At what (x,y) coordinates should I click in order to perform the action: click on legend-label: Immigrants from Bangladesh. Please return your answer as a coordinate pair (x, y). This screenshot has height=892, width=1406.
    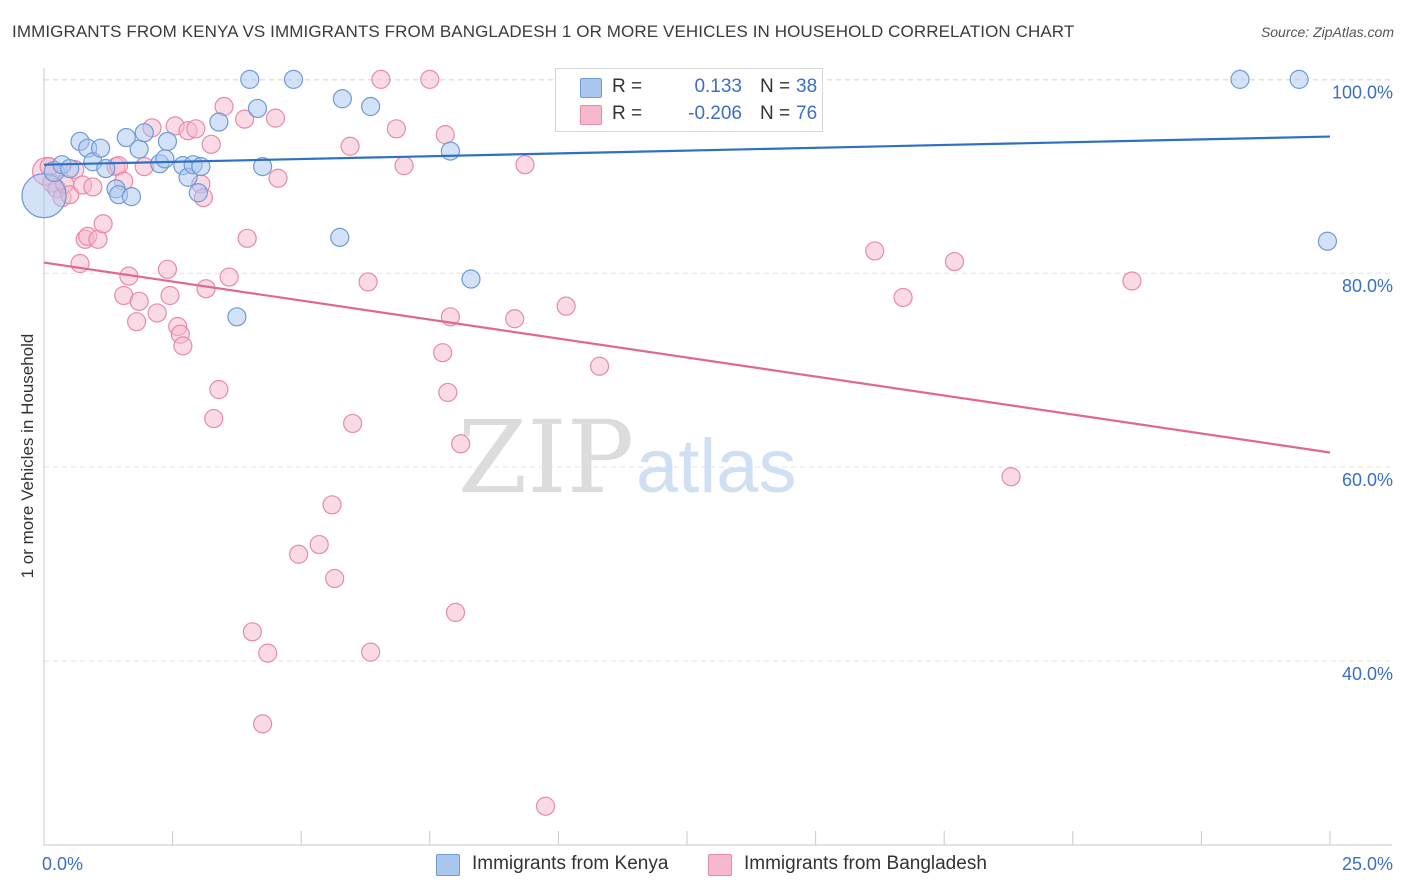
    Looking at the image, I should click on (865, 863).